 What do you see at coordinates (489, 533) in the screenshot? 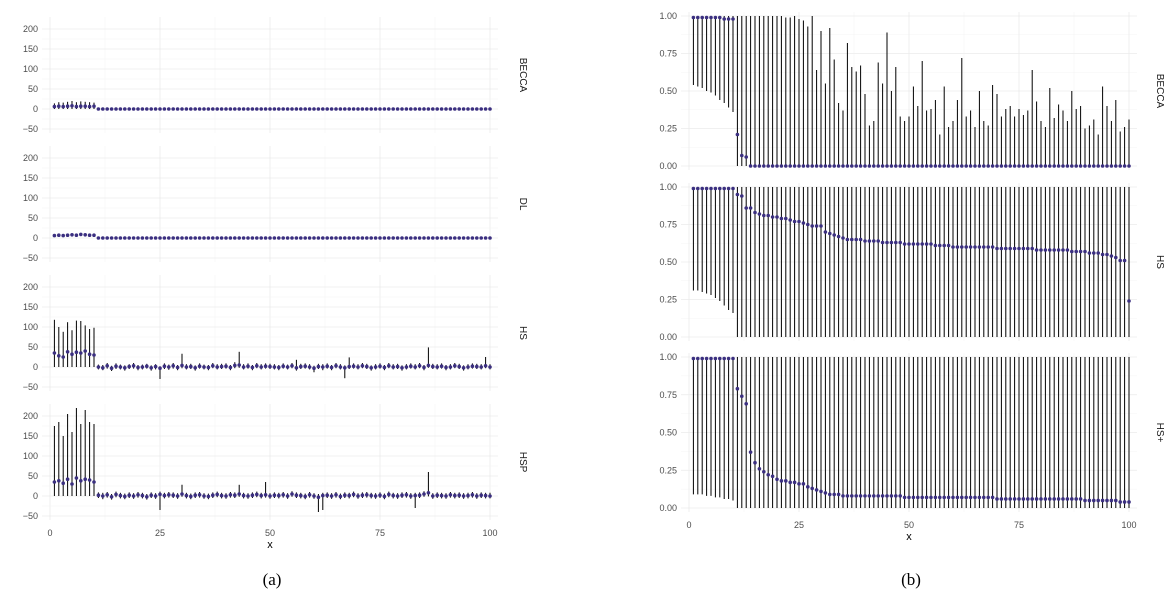
I see `x-tick-label: 100` at bounding box center [489, 533].